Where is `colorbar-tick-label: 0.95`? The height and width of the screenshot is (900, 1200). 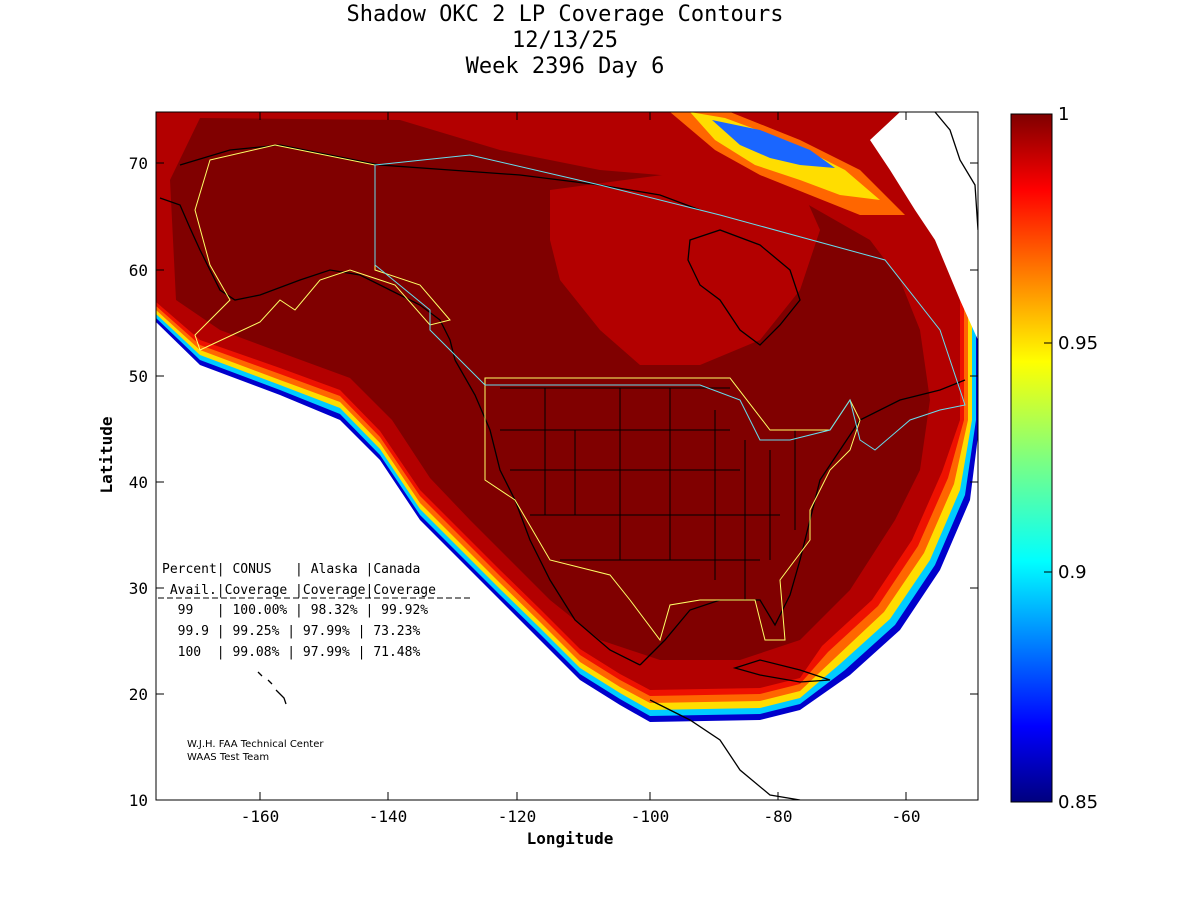
colorbar-tick-label: 0.95 is located at coordinates (1078, 343).